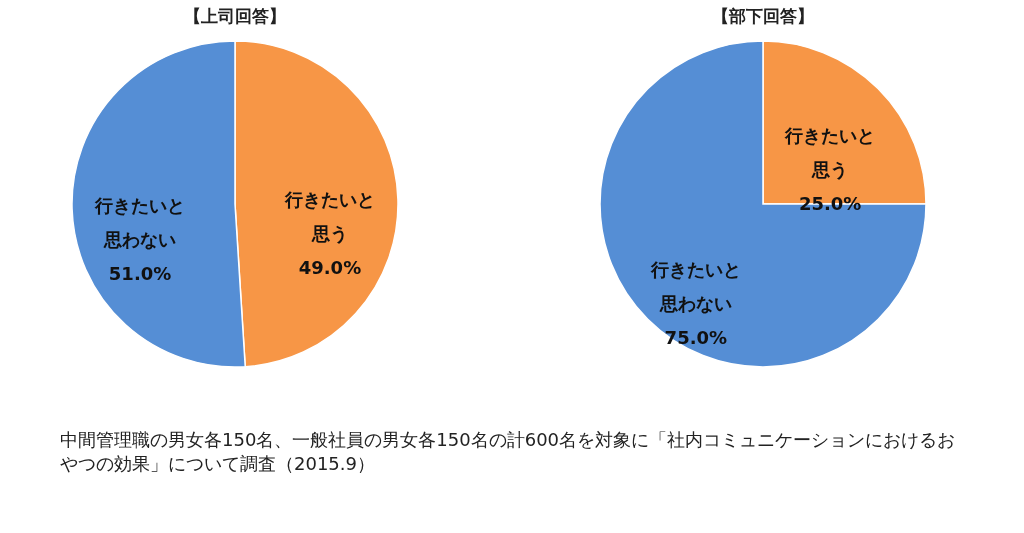 The width and height of the screenshot is (1024, 533). What do you see at coordinates (235, 16) in the screenshot?
I see `chart-title: 【上司回答】` at bounding box center [235, 16].